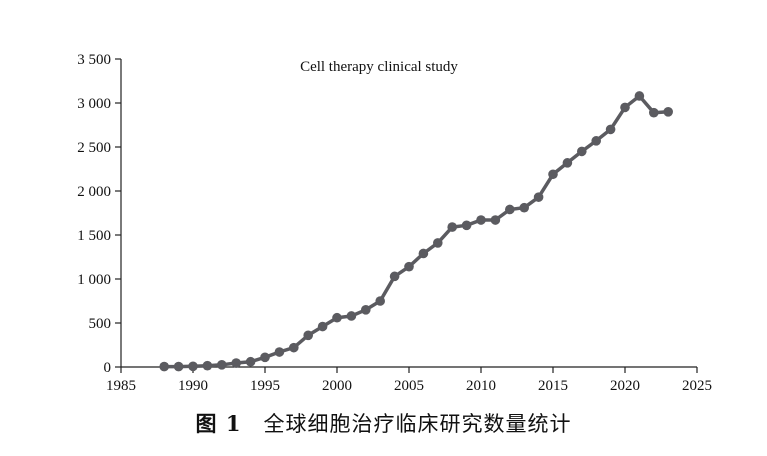  Describe the element at coordinates (481, 386) in the screenshot. I see `x-tick-label: 2010` at that location.